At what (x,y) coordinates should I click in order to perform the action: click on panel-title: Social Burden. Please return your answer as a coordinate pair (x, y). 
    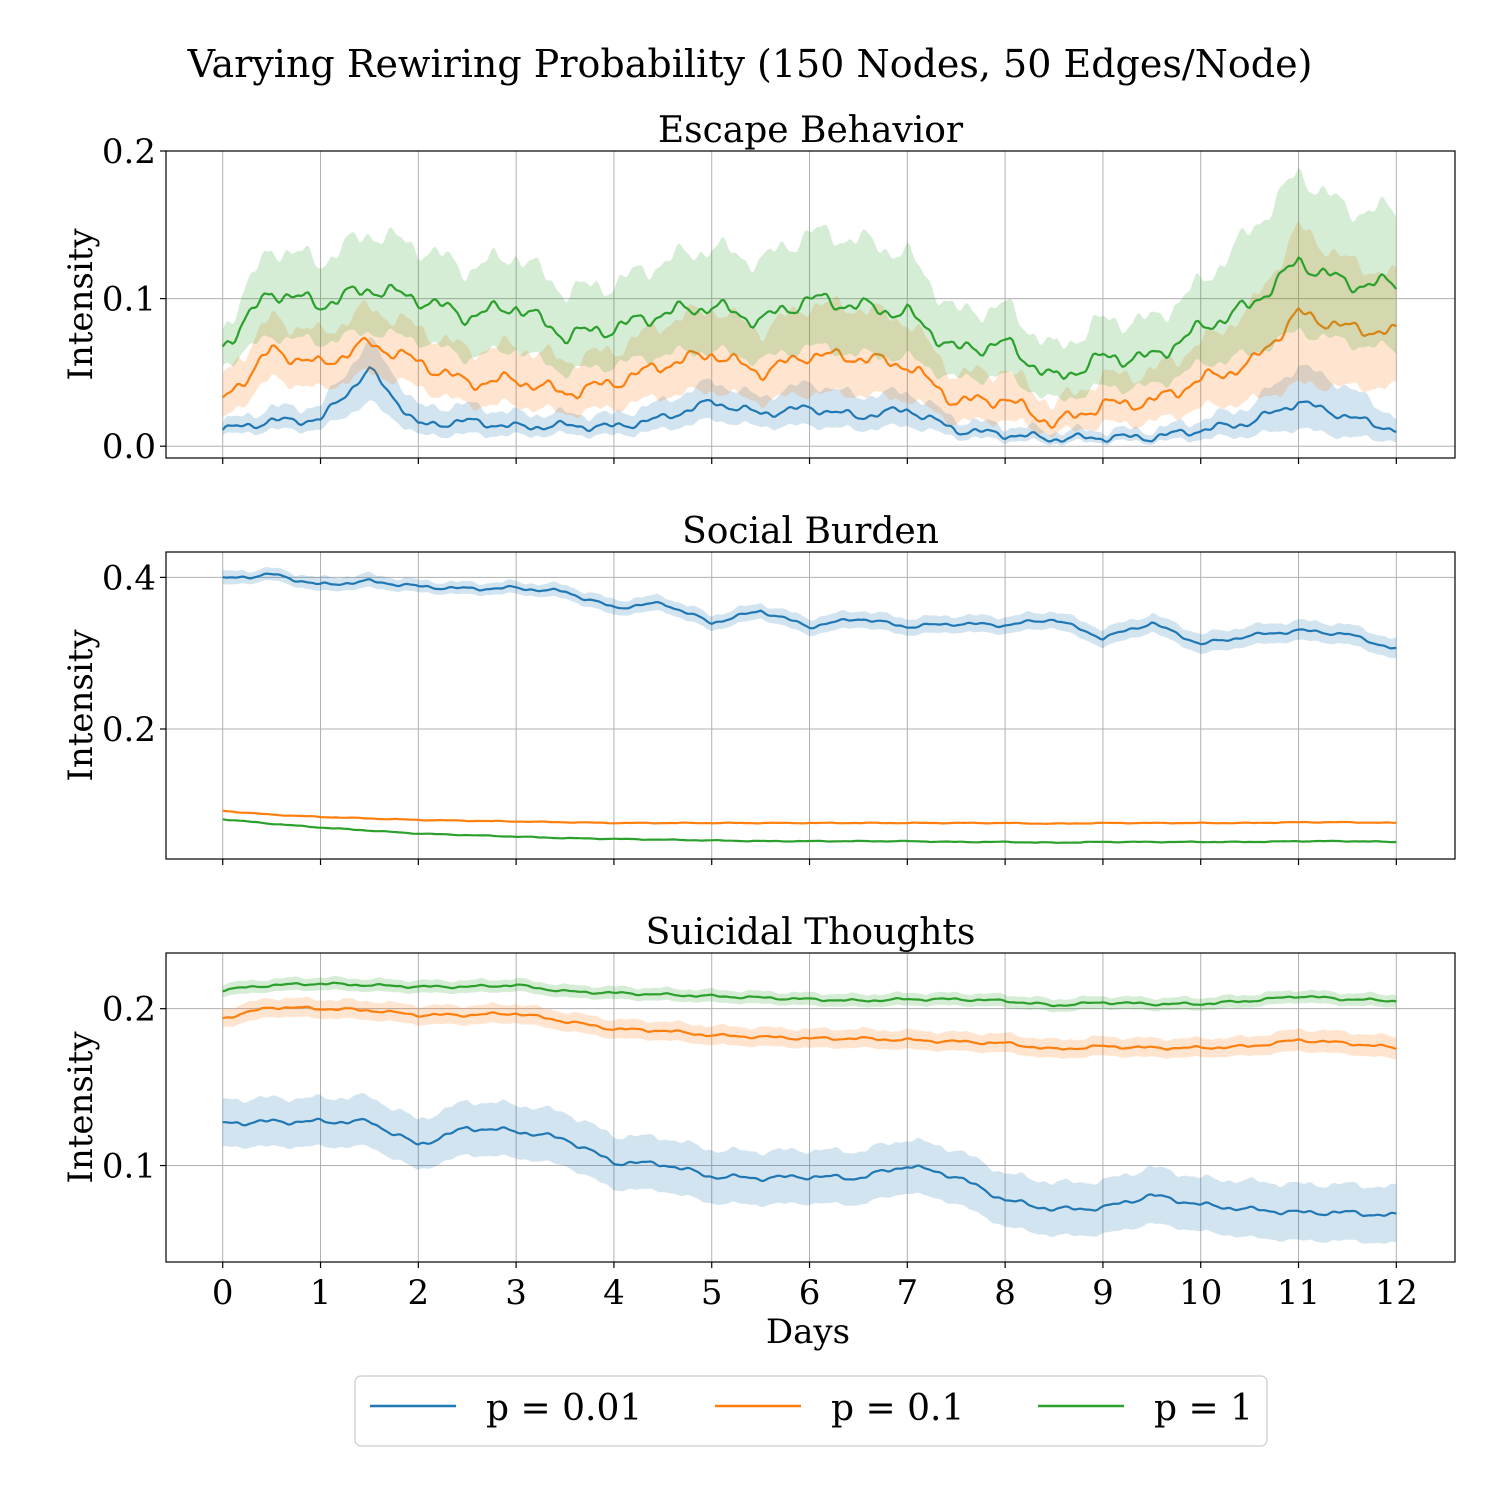
    Looking at the image, I should click on (810, 531).